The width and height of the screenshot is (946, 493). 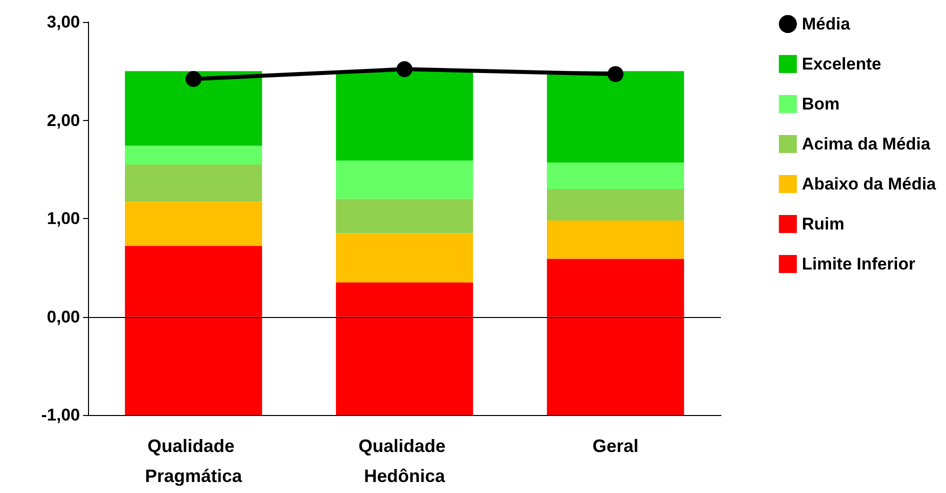 What do you see at coordinates (404, 461) in the screenshot?
I see `x-tick-label: Qualidade Hedônica` at bounding box center [404, 461].